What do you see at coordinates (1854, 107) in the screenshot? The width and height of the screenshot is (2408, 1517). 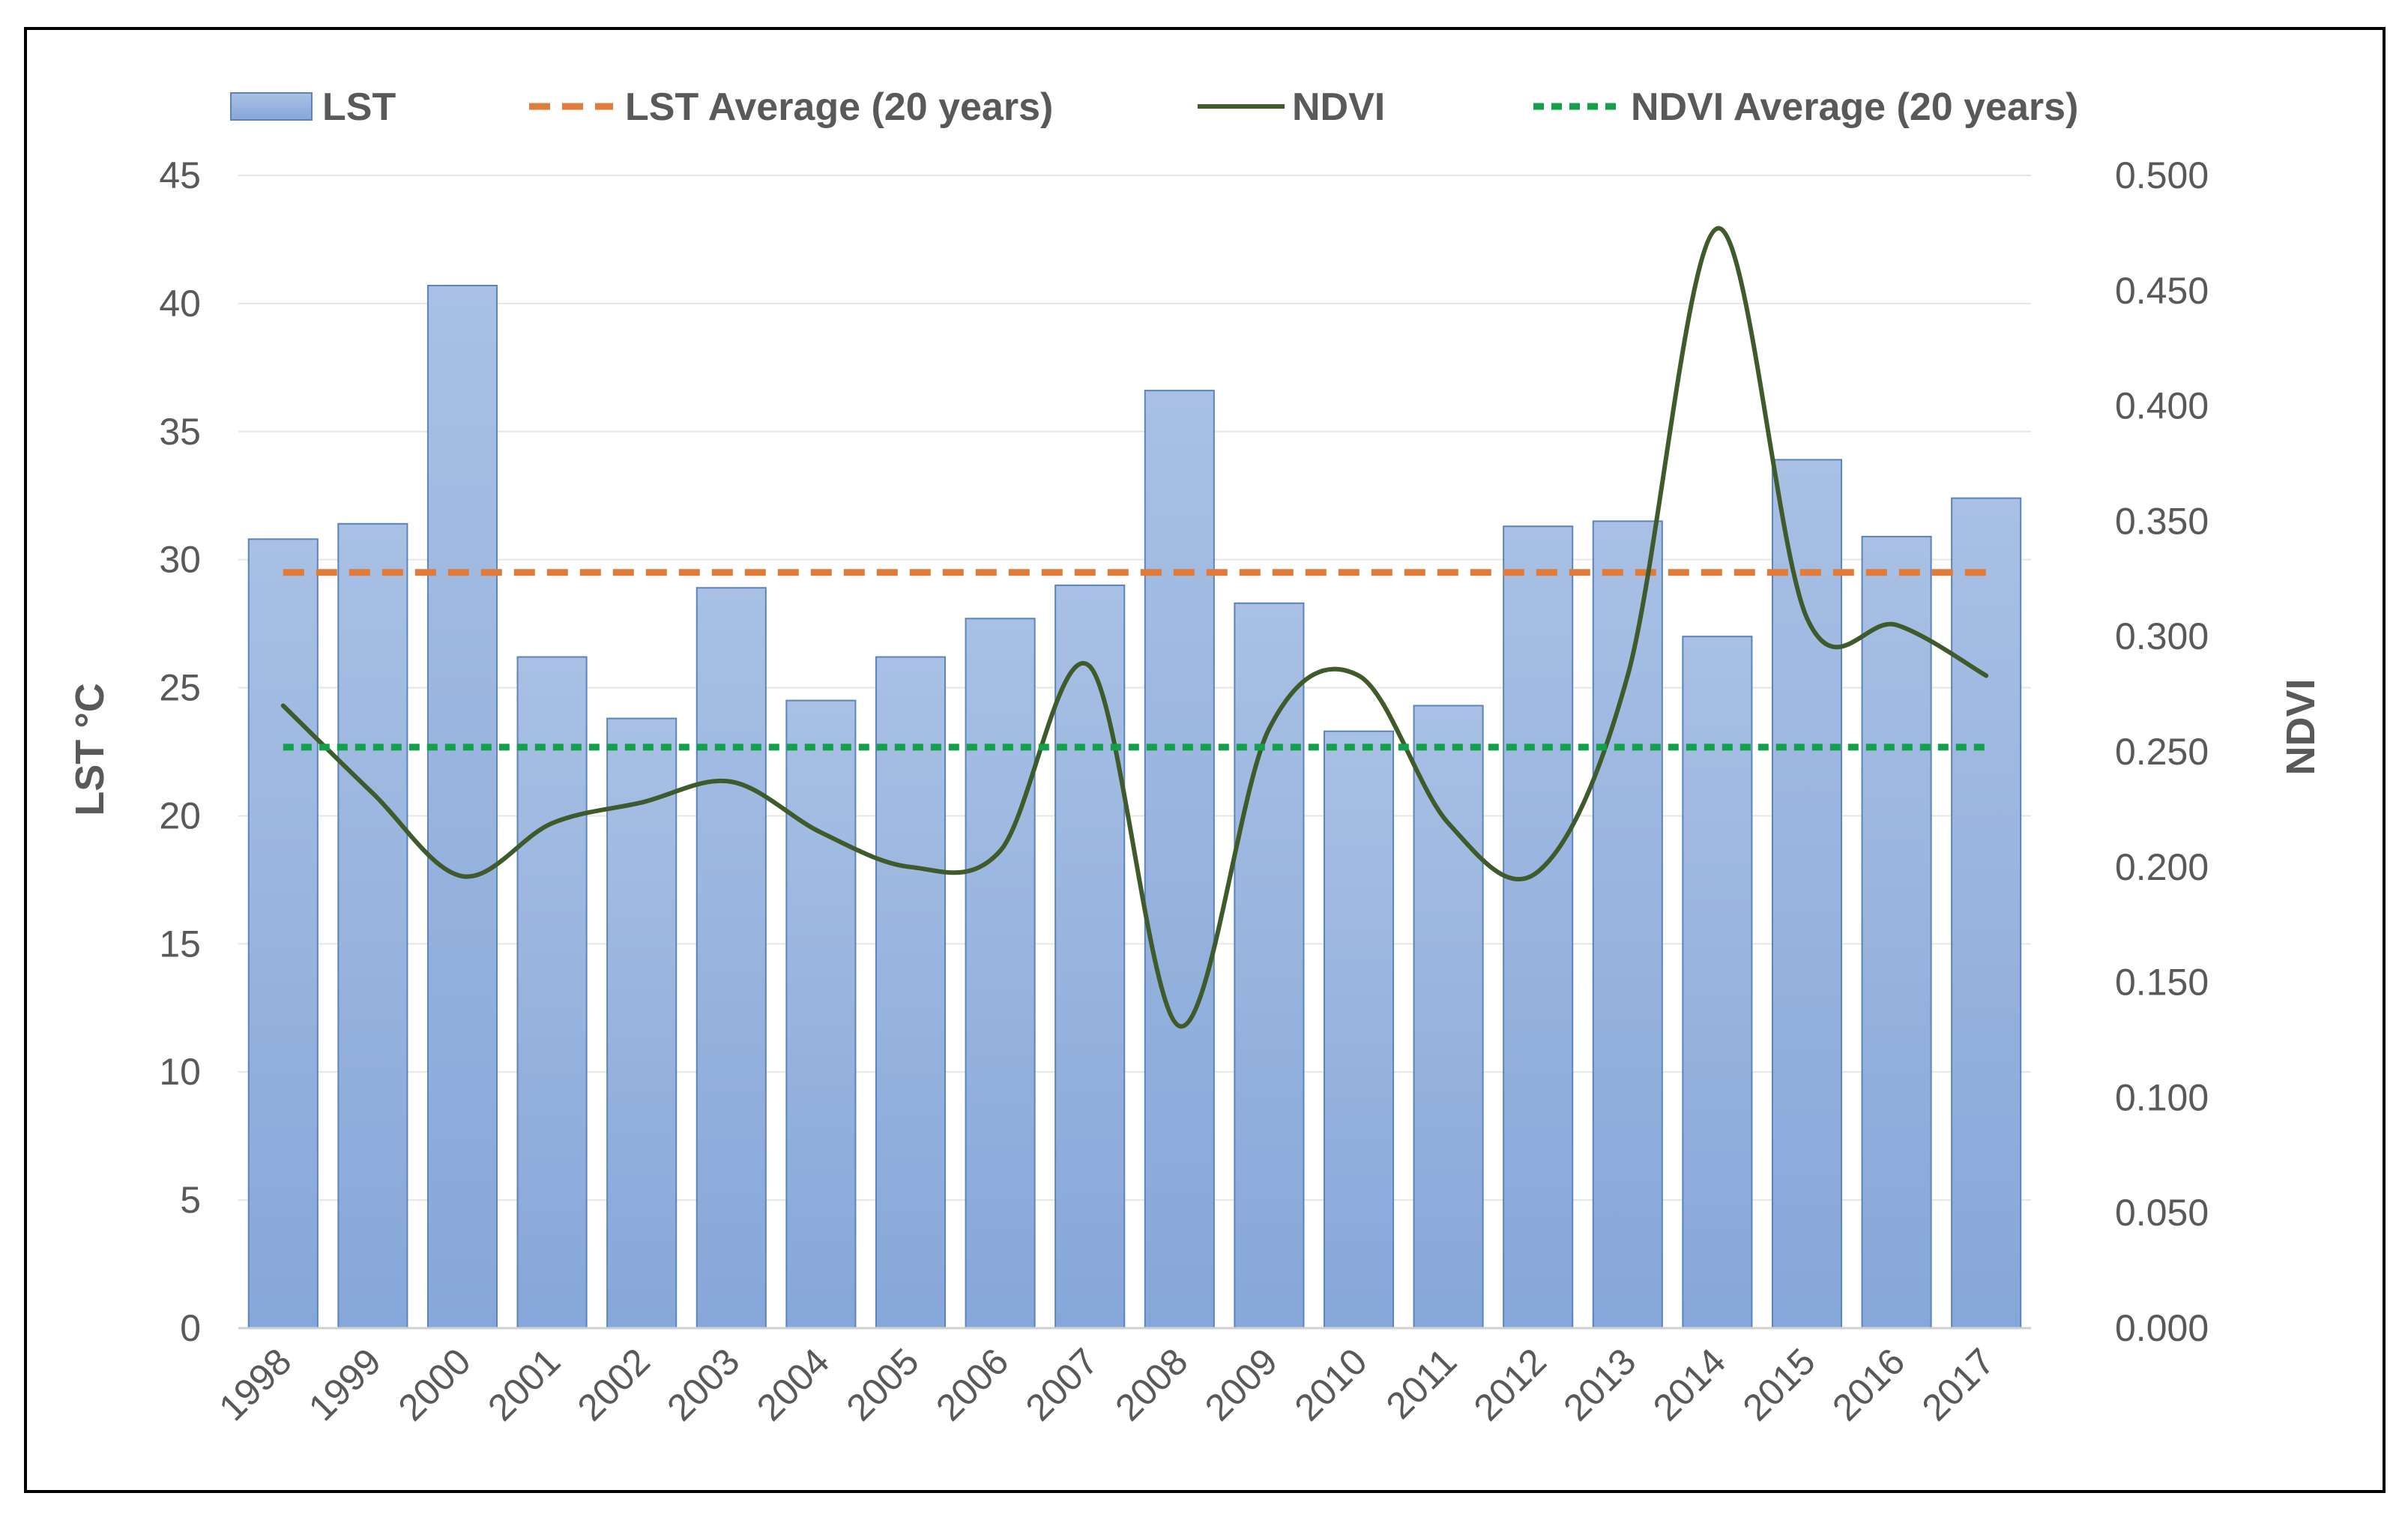 I see `legend-label-ndvi-average: NDVI Average (20 years)` at bounding box center [1854, 107].